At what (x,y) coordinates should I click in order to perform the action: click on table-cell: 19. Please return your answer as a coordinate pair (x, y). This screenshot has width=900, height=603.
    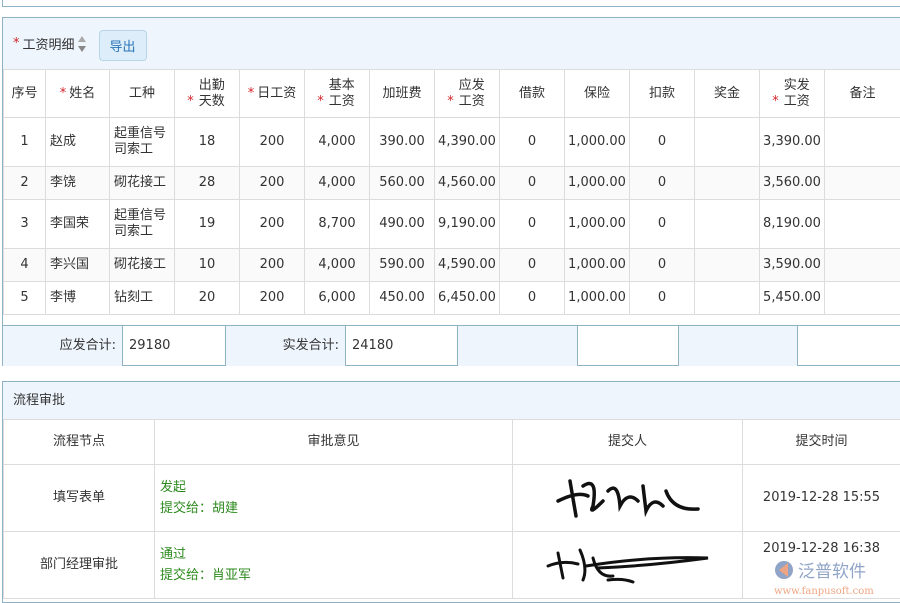
    Looking at the image, I should click on (207, 224).